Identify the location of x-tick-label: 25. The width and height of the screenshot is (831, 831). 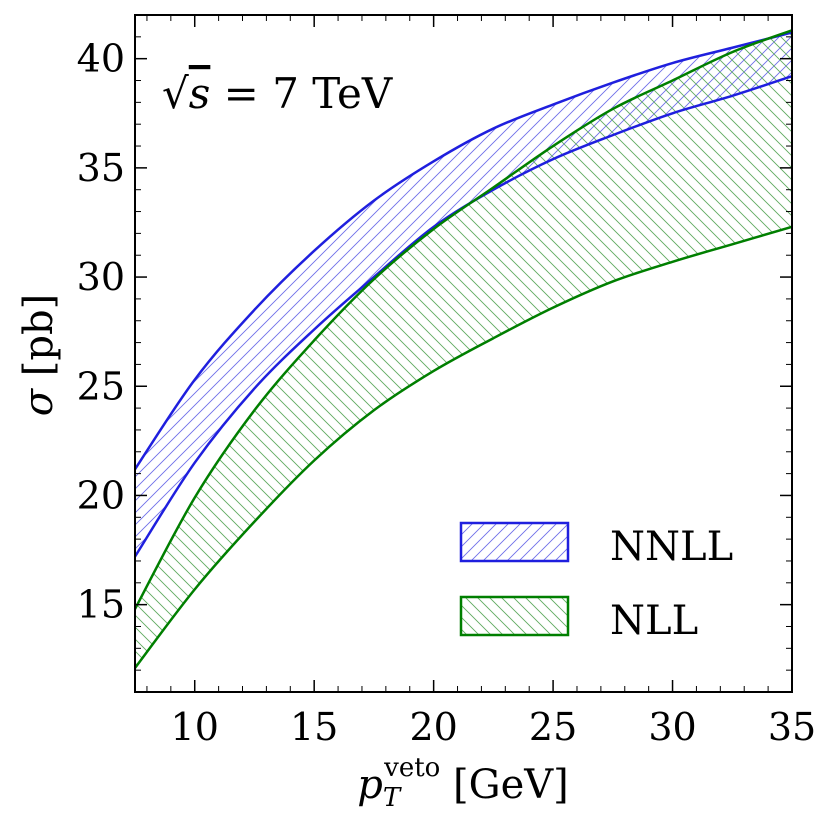
(553, 727).